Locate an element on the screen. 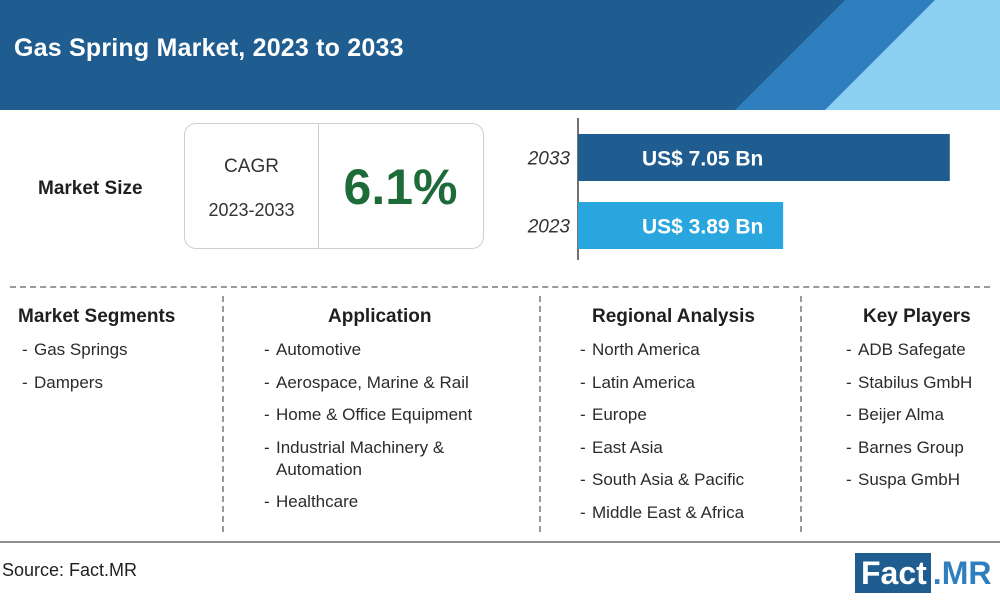 Image resolution: width=1000 pixels, height=600 pixels. list-item: Middle East & Africa is located at coordinates (687, 513).